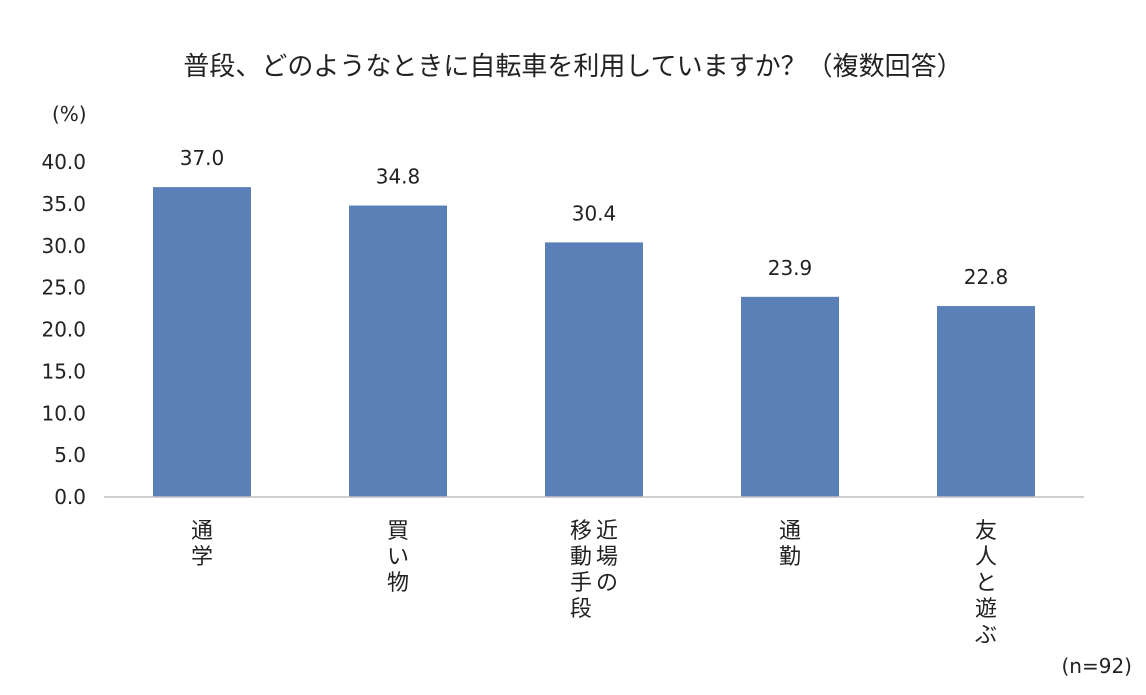  Describe the element at coordinates (572, 67) in the screenshot. I see `chart-title: 普段、どのようなときに自転車を利用していますか？（複数回答）` at that location.